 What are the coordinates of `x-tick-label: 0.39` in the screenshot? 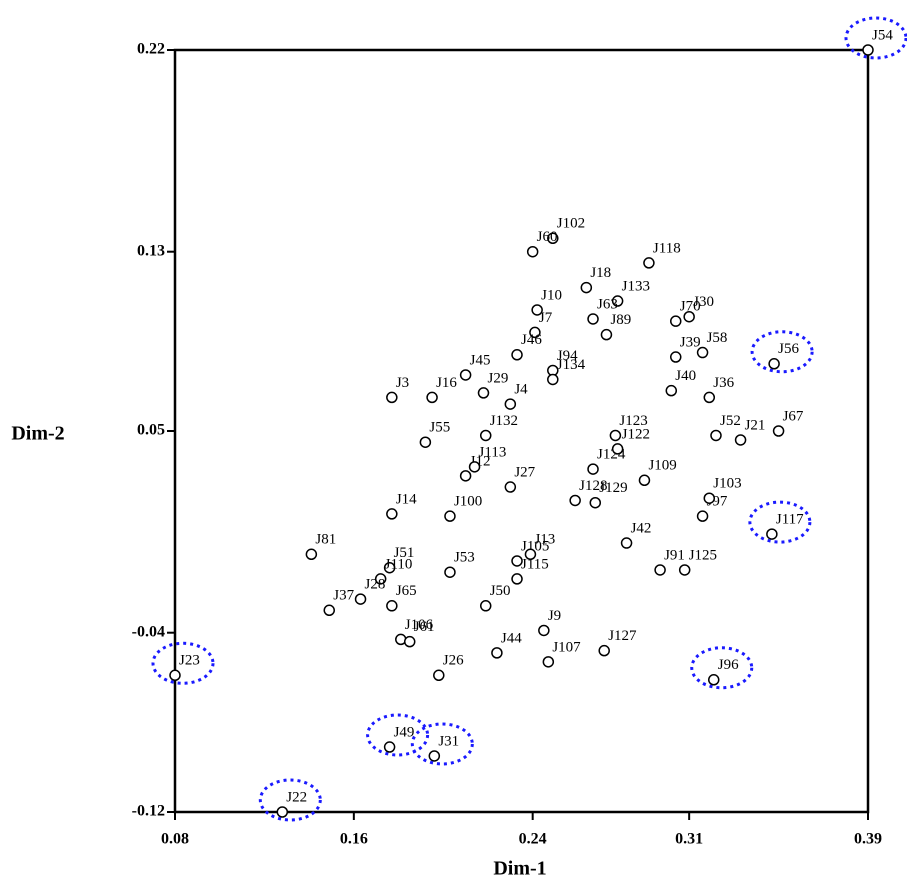 It's located at (868, 839).